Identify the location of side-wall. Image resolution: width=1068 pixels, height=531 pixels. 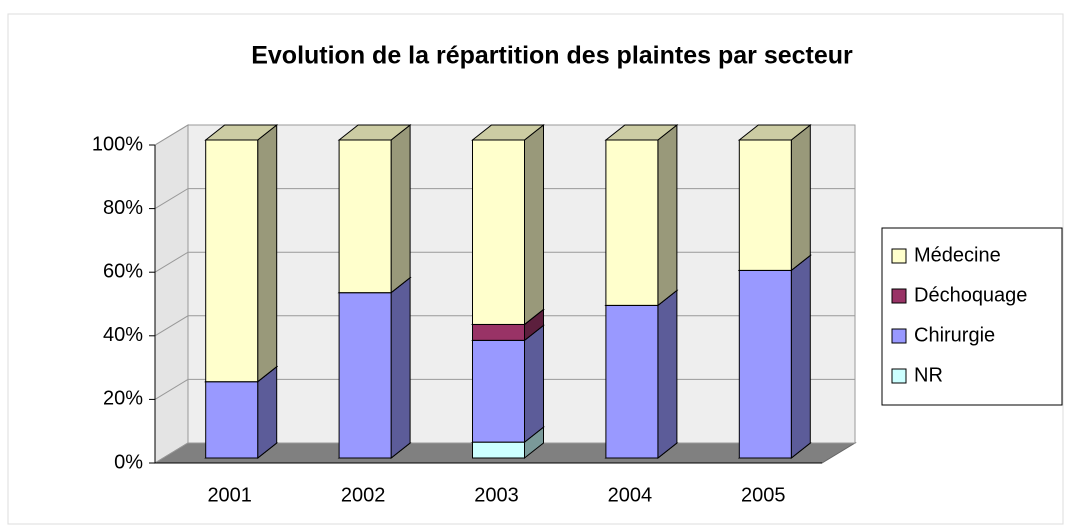
(171, 294).